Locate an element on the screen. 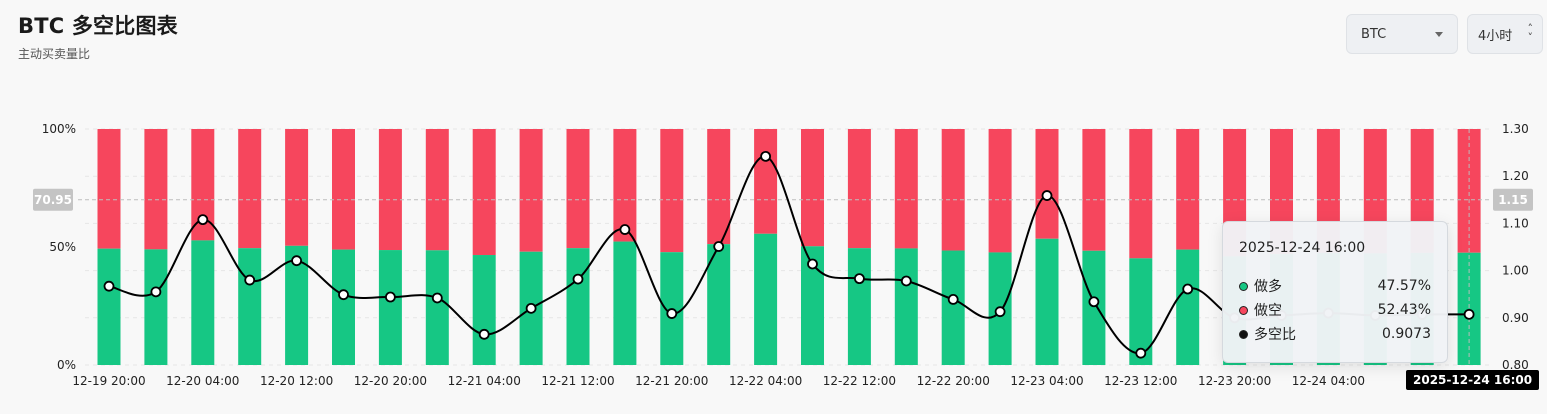 This screenshot has height=414, width=1547. x-axis-tick-label: 12-23 20:00 is located at coordinates (1234, 381).